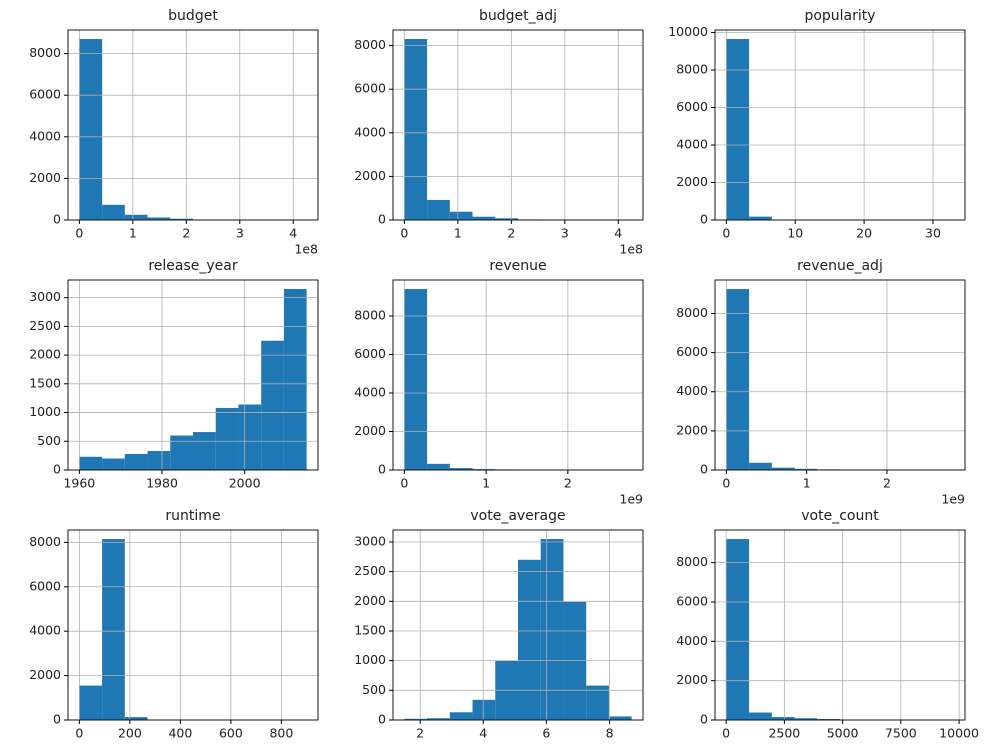  I want to click on panel-title: vote_count, so click(840, 516).